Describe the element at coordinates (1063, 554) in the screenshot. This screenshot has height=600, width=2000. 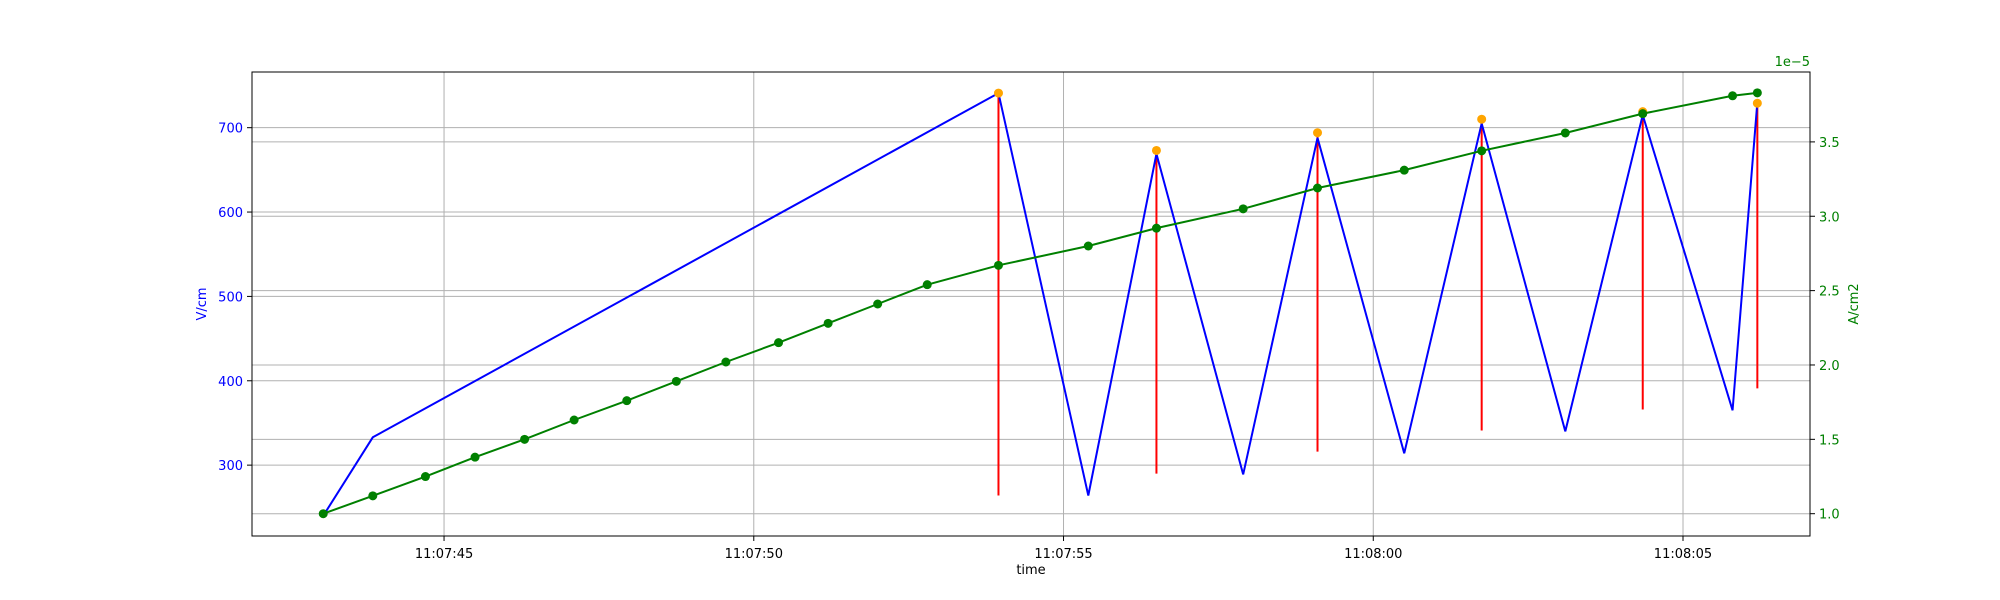
I see `x-tick-label: 11:07:55` at that location.